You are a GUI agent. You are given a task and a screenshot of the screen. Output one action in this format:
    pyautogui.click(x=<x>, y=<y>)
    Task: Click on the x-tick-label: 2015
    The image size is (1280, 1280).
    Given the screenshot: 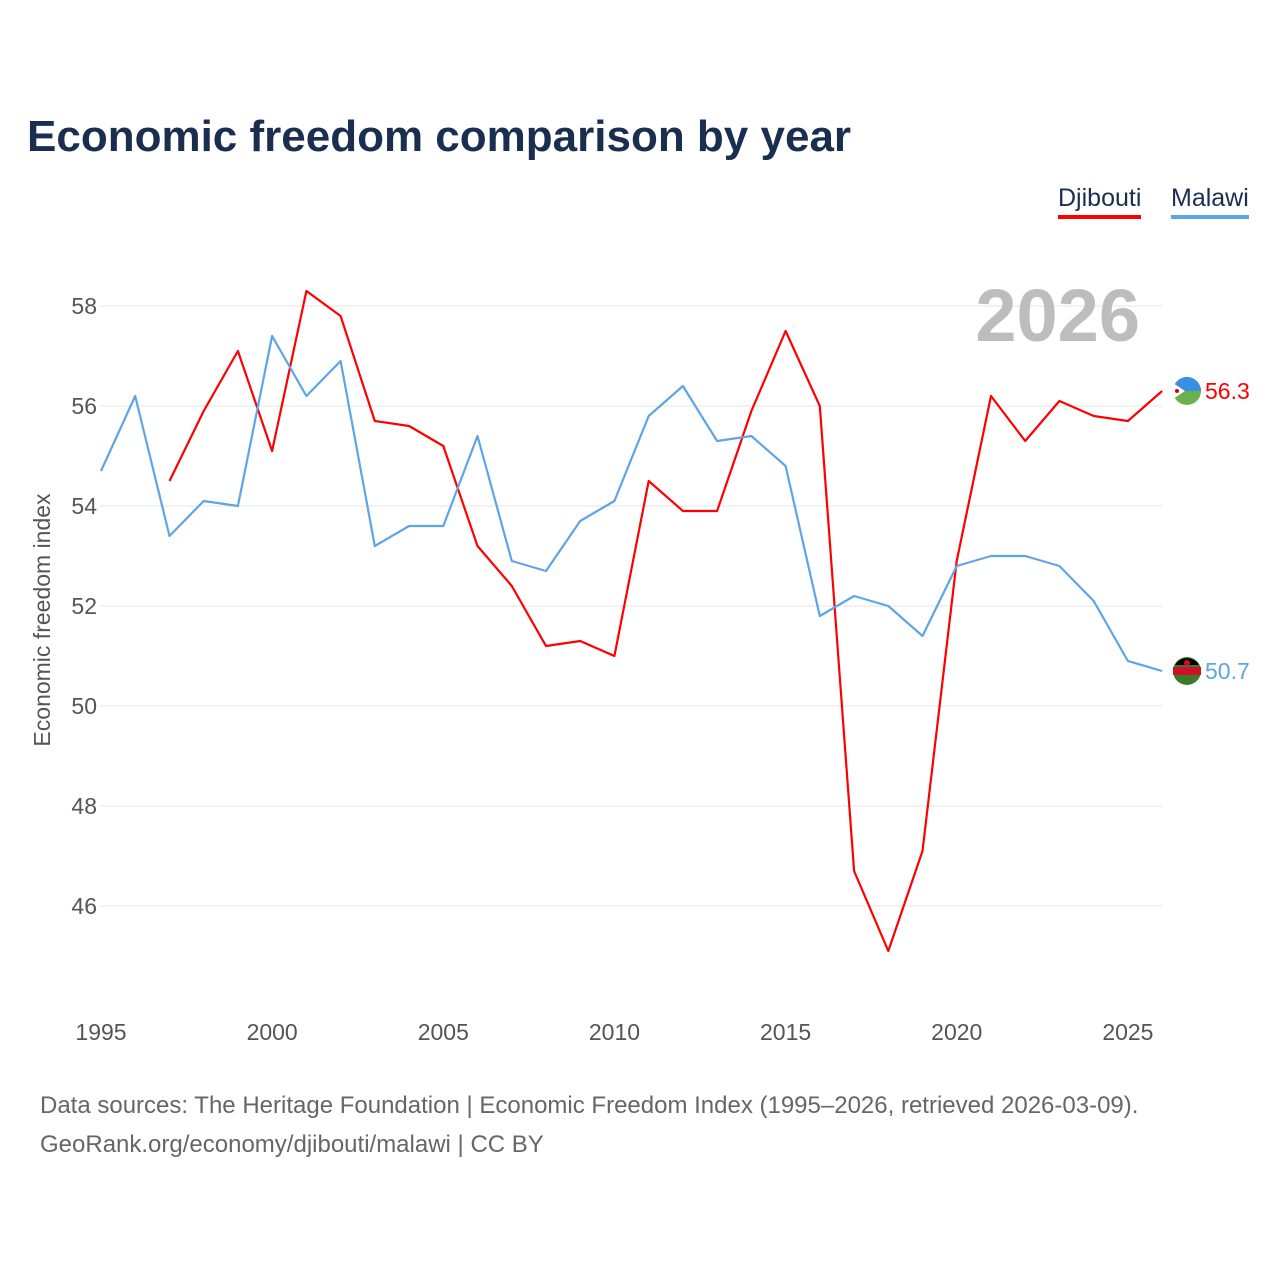 What is the action you would take?
    pyautogui.click(x=785, y=1032)
    